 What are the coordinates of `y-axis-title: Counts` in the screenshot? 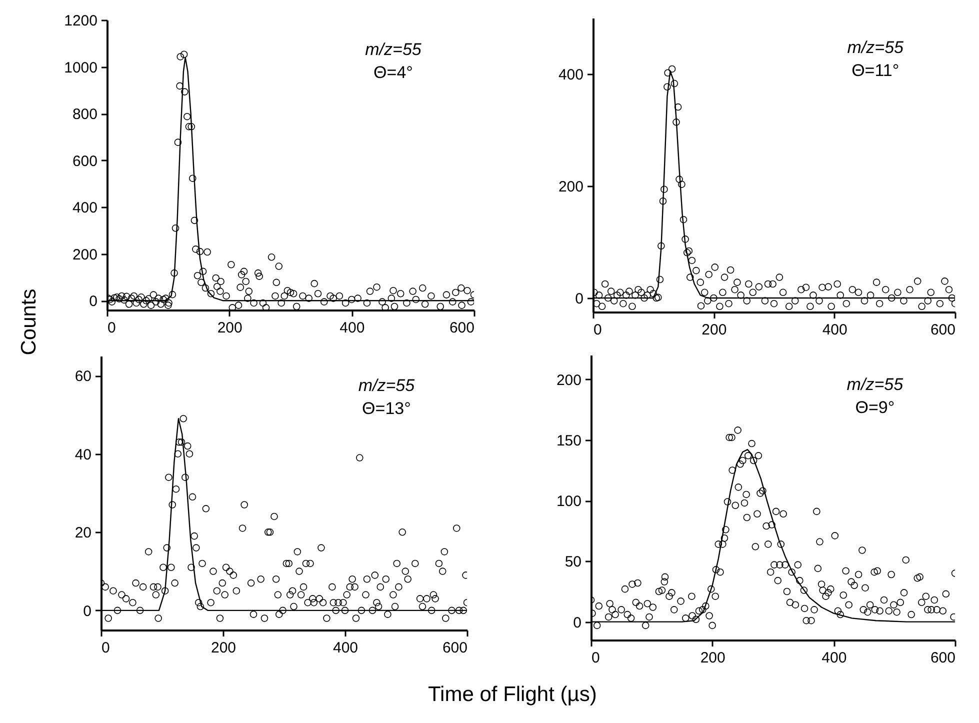 It's located at (29, 322).